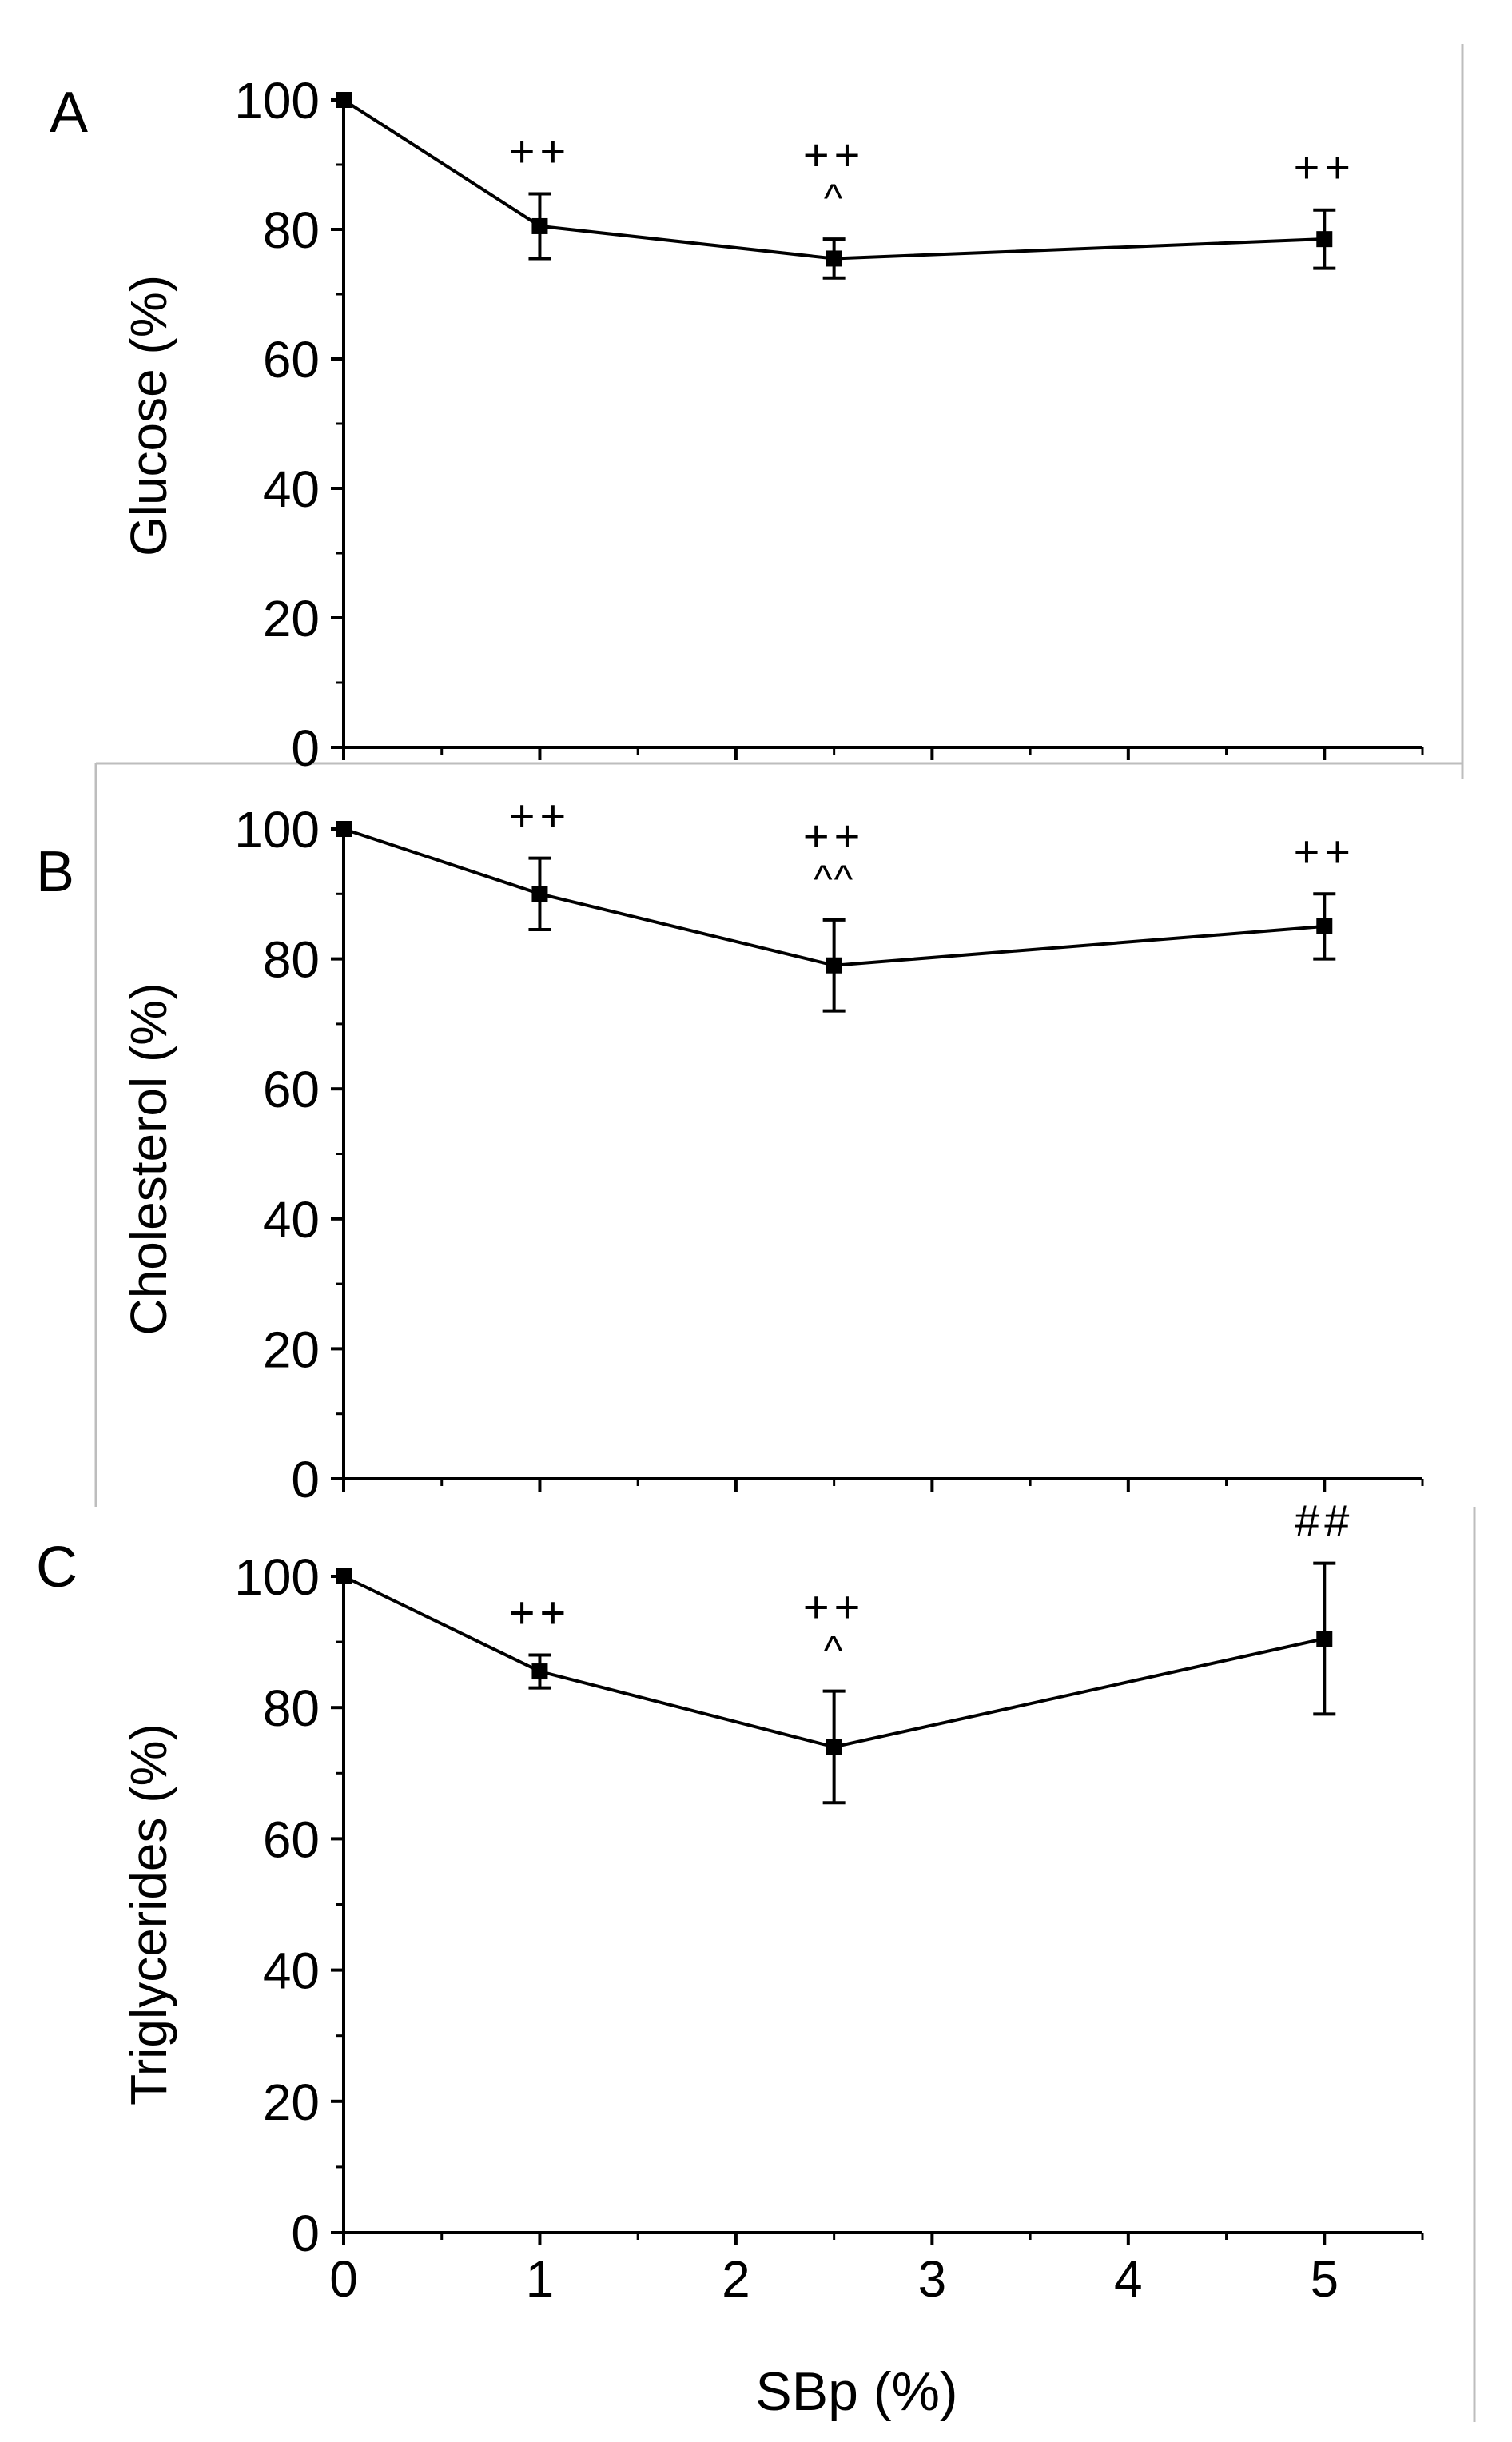  I want to click on xtick-label-c-4: 4, so click(1128, 2279).